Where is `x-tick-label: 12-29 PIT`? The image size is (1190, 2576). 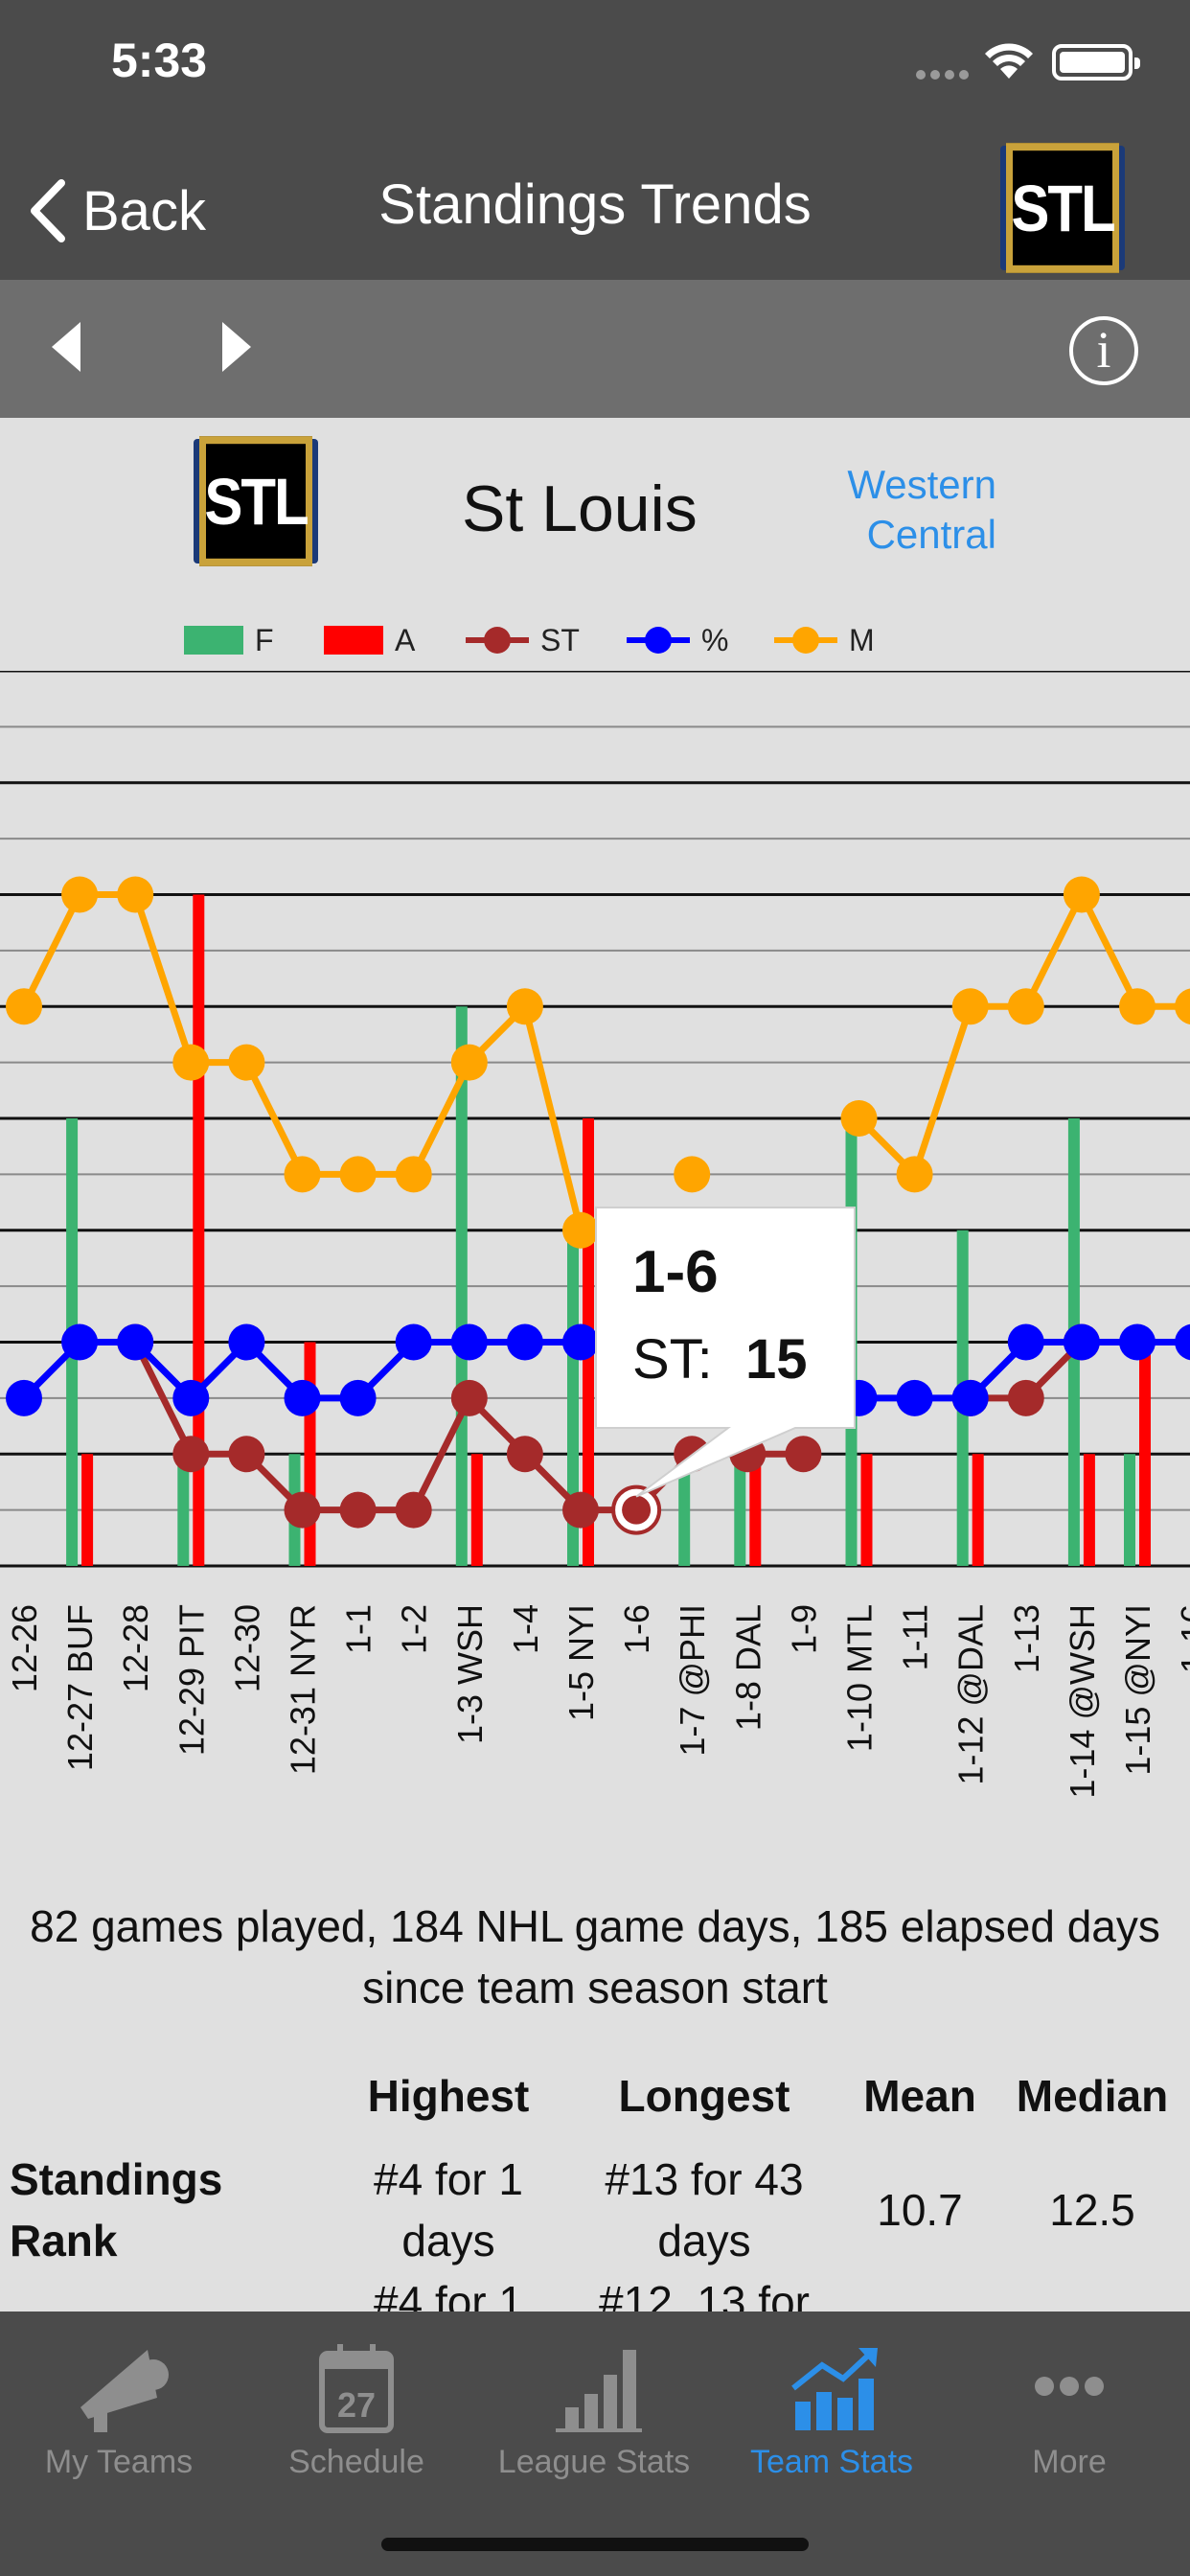 x-tick-label: 12-29 PIT is located at coordinates (191, 1680).